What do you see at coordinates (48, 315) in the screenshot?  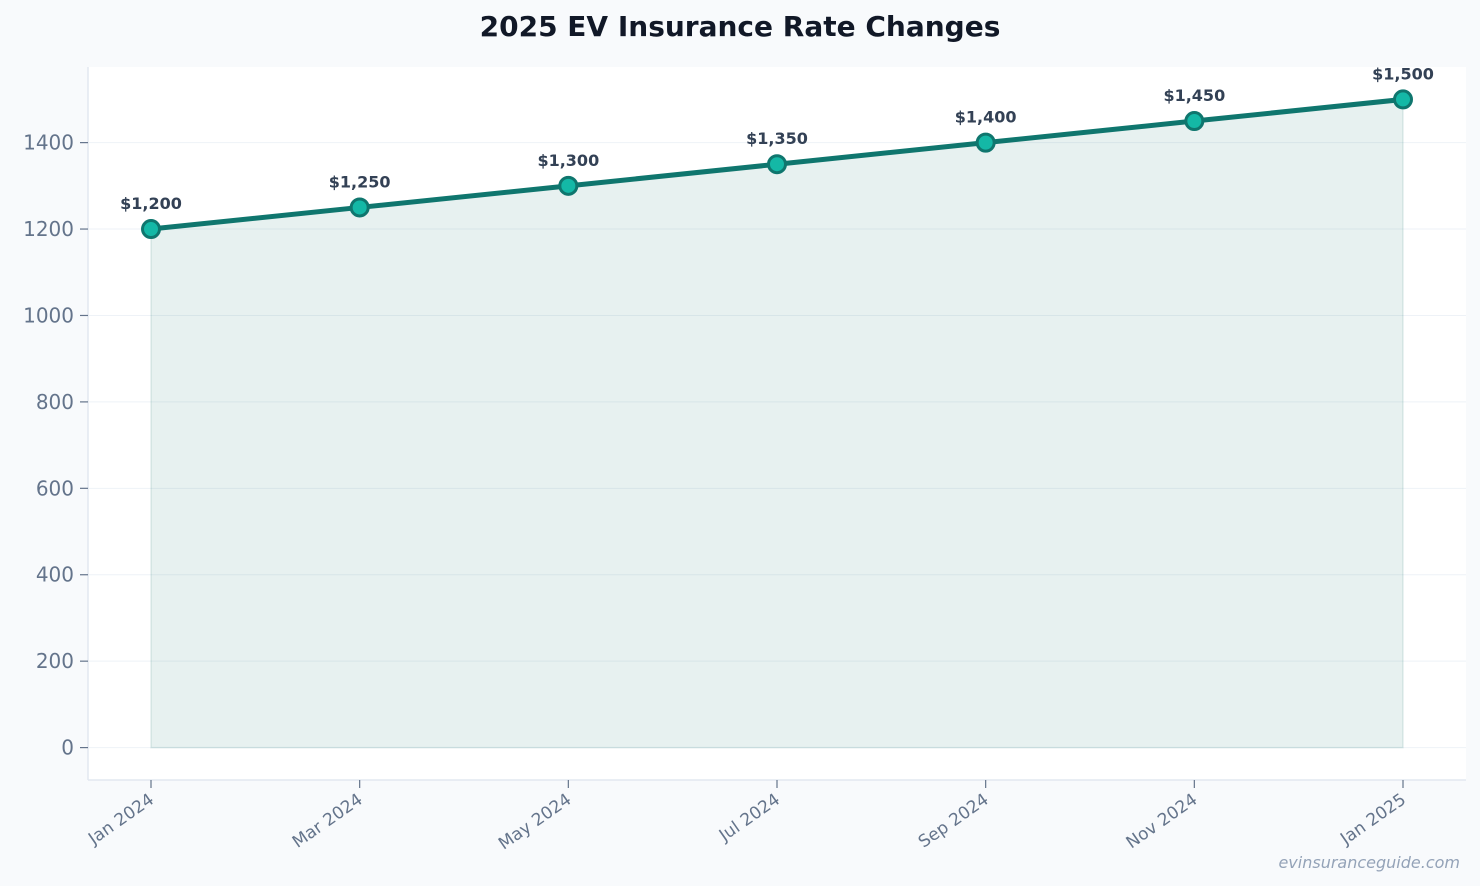 I see `y-tick-label: 1000` at bounding box center [48, 315].